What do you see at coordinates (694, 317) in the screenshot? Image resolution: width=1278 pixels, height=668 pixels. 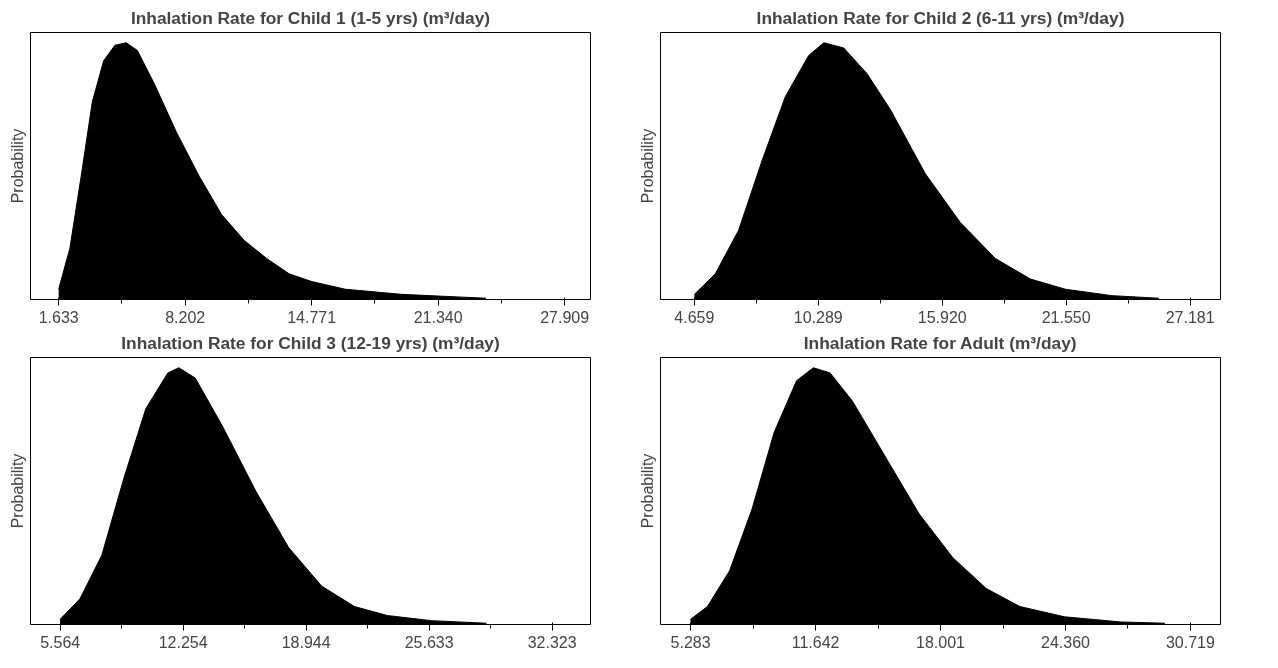 I see `x-tick-label: 4.659` at bounding box center [694, 317].